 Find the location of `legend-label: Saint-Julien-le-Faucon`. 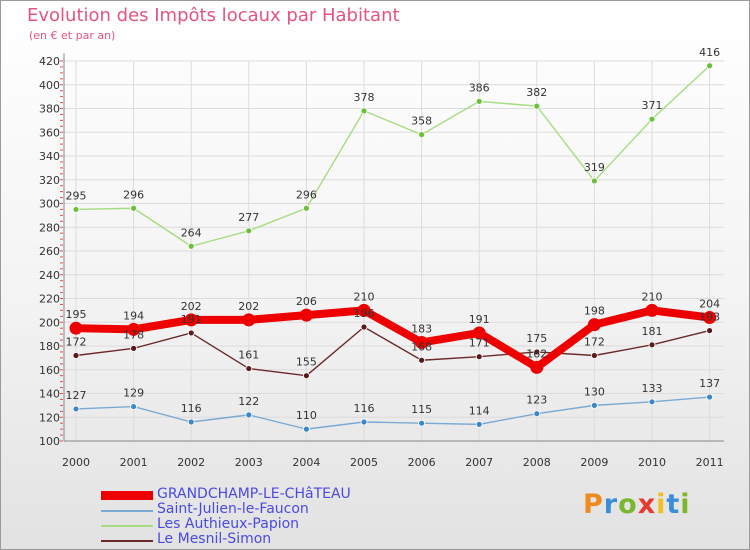

legend-label: Saint-Julien-le-Faucon is located at coordinates (233, 509).